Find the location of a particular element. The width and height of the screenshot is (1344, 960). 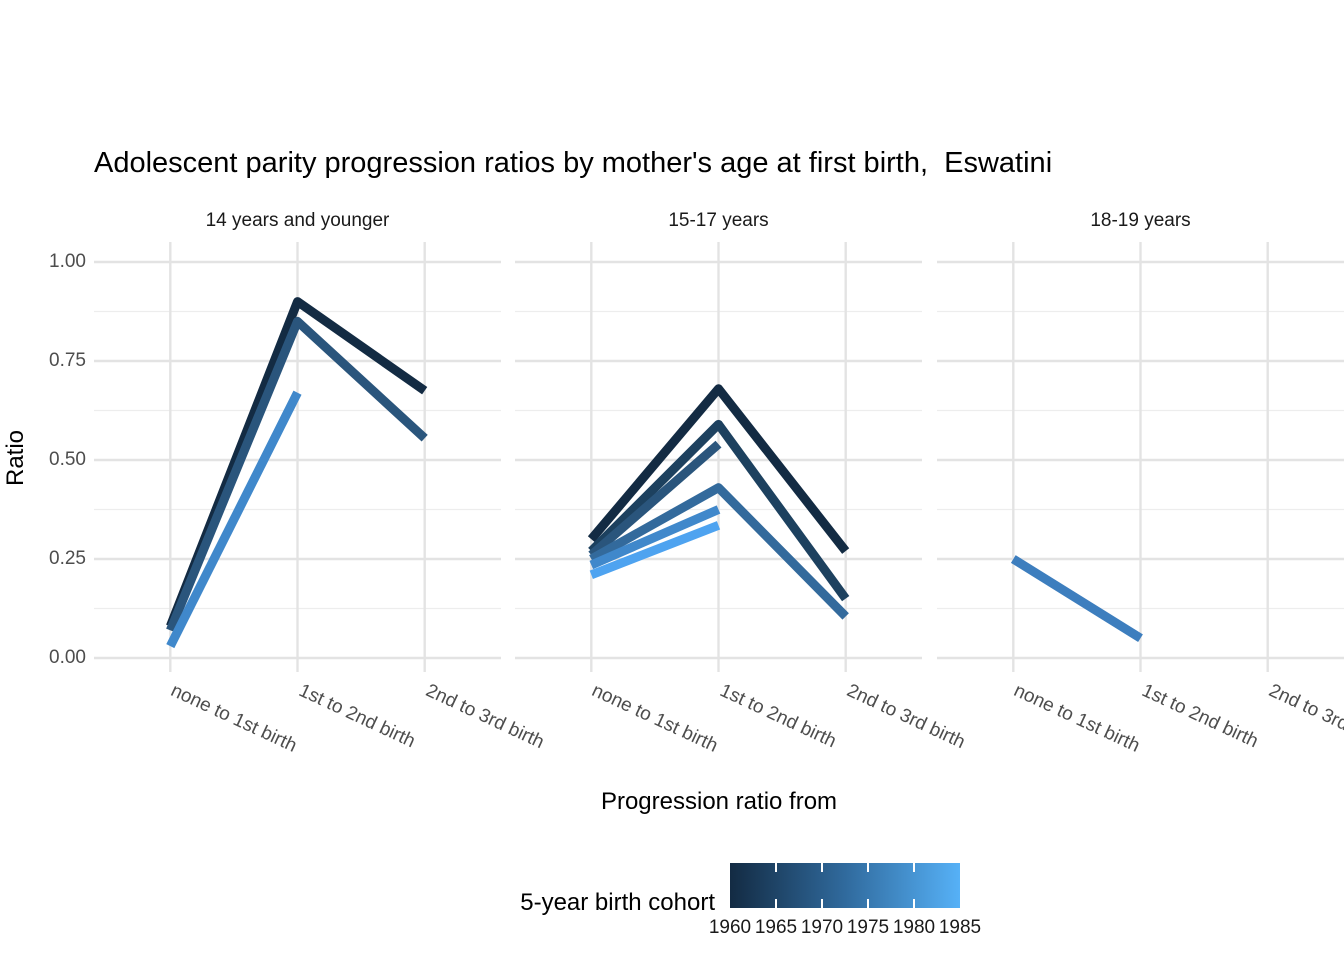

facet-label: 18-19 years is located at coordinates (1140, 220).